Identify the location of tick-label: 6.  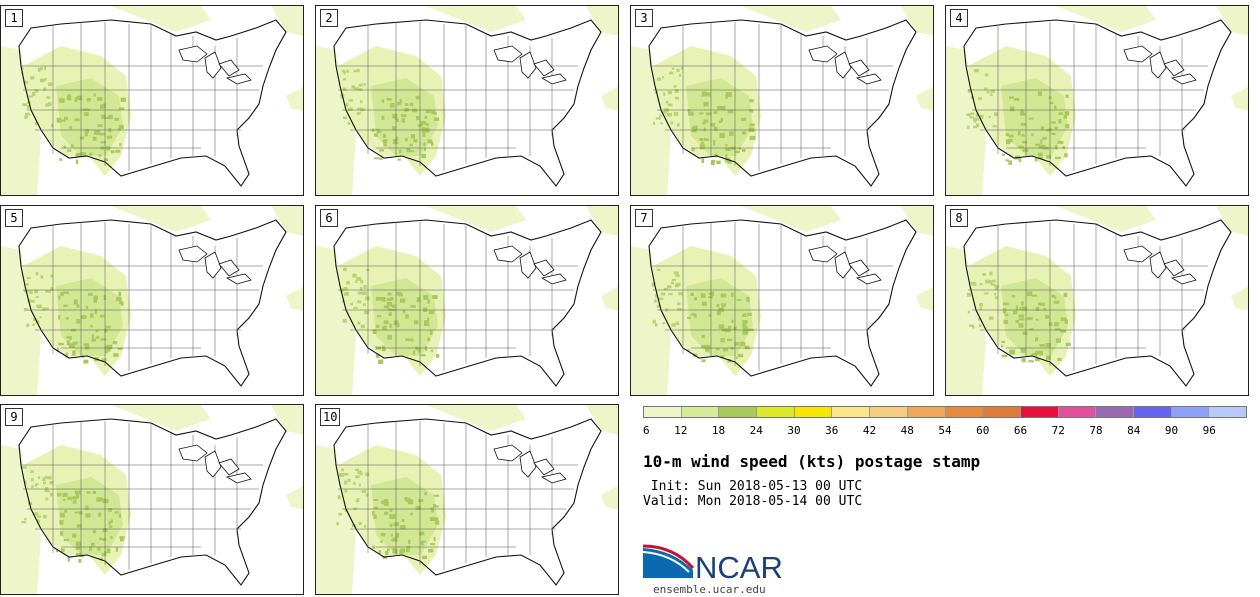
(646, 430).